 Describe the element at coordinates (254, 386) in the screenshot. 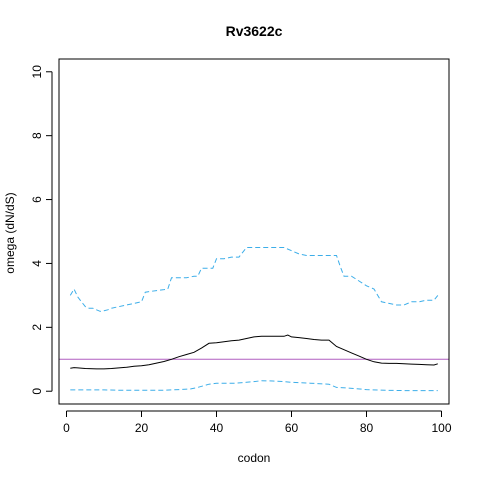

I see `lower-bound-line` at that location.